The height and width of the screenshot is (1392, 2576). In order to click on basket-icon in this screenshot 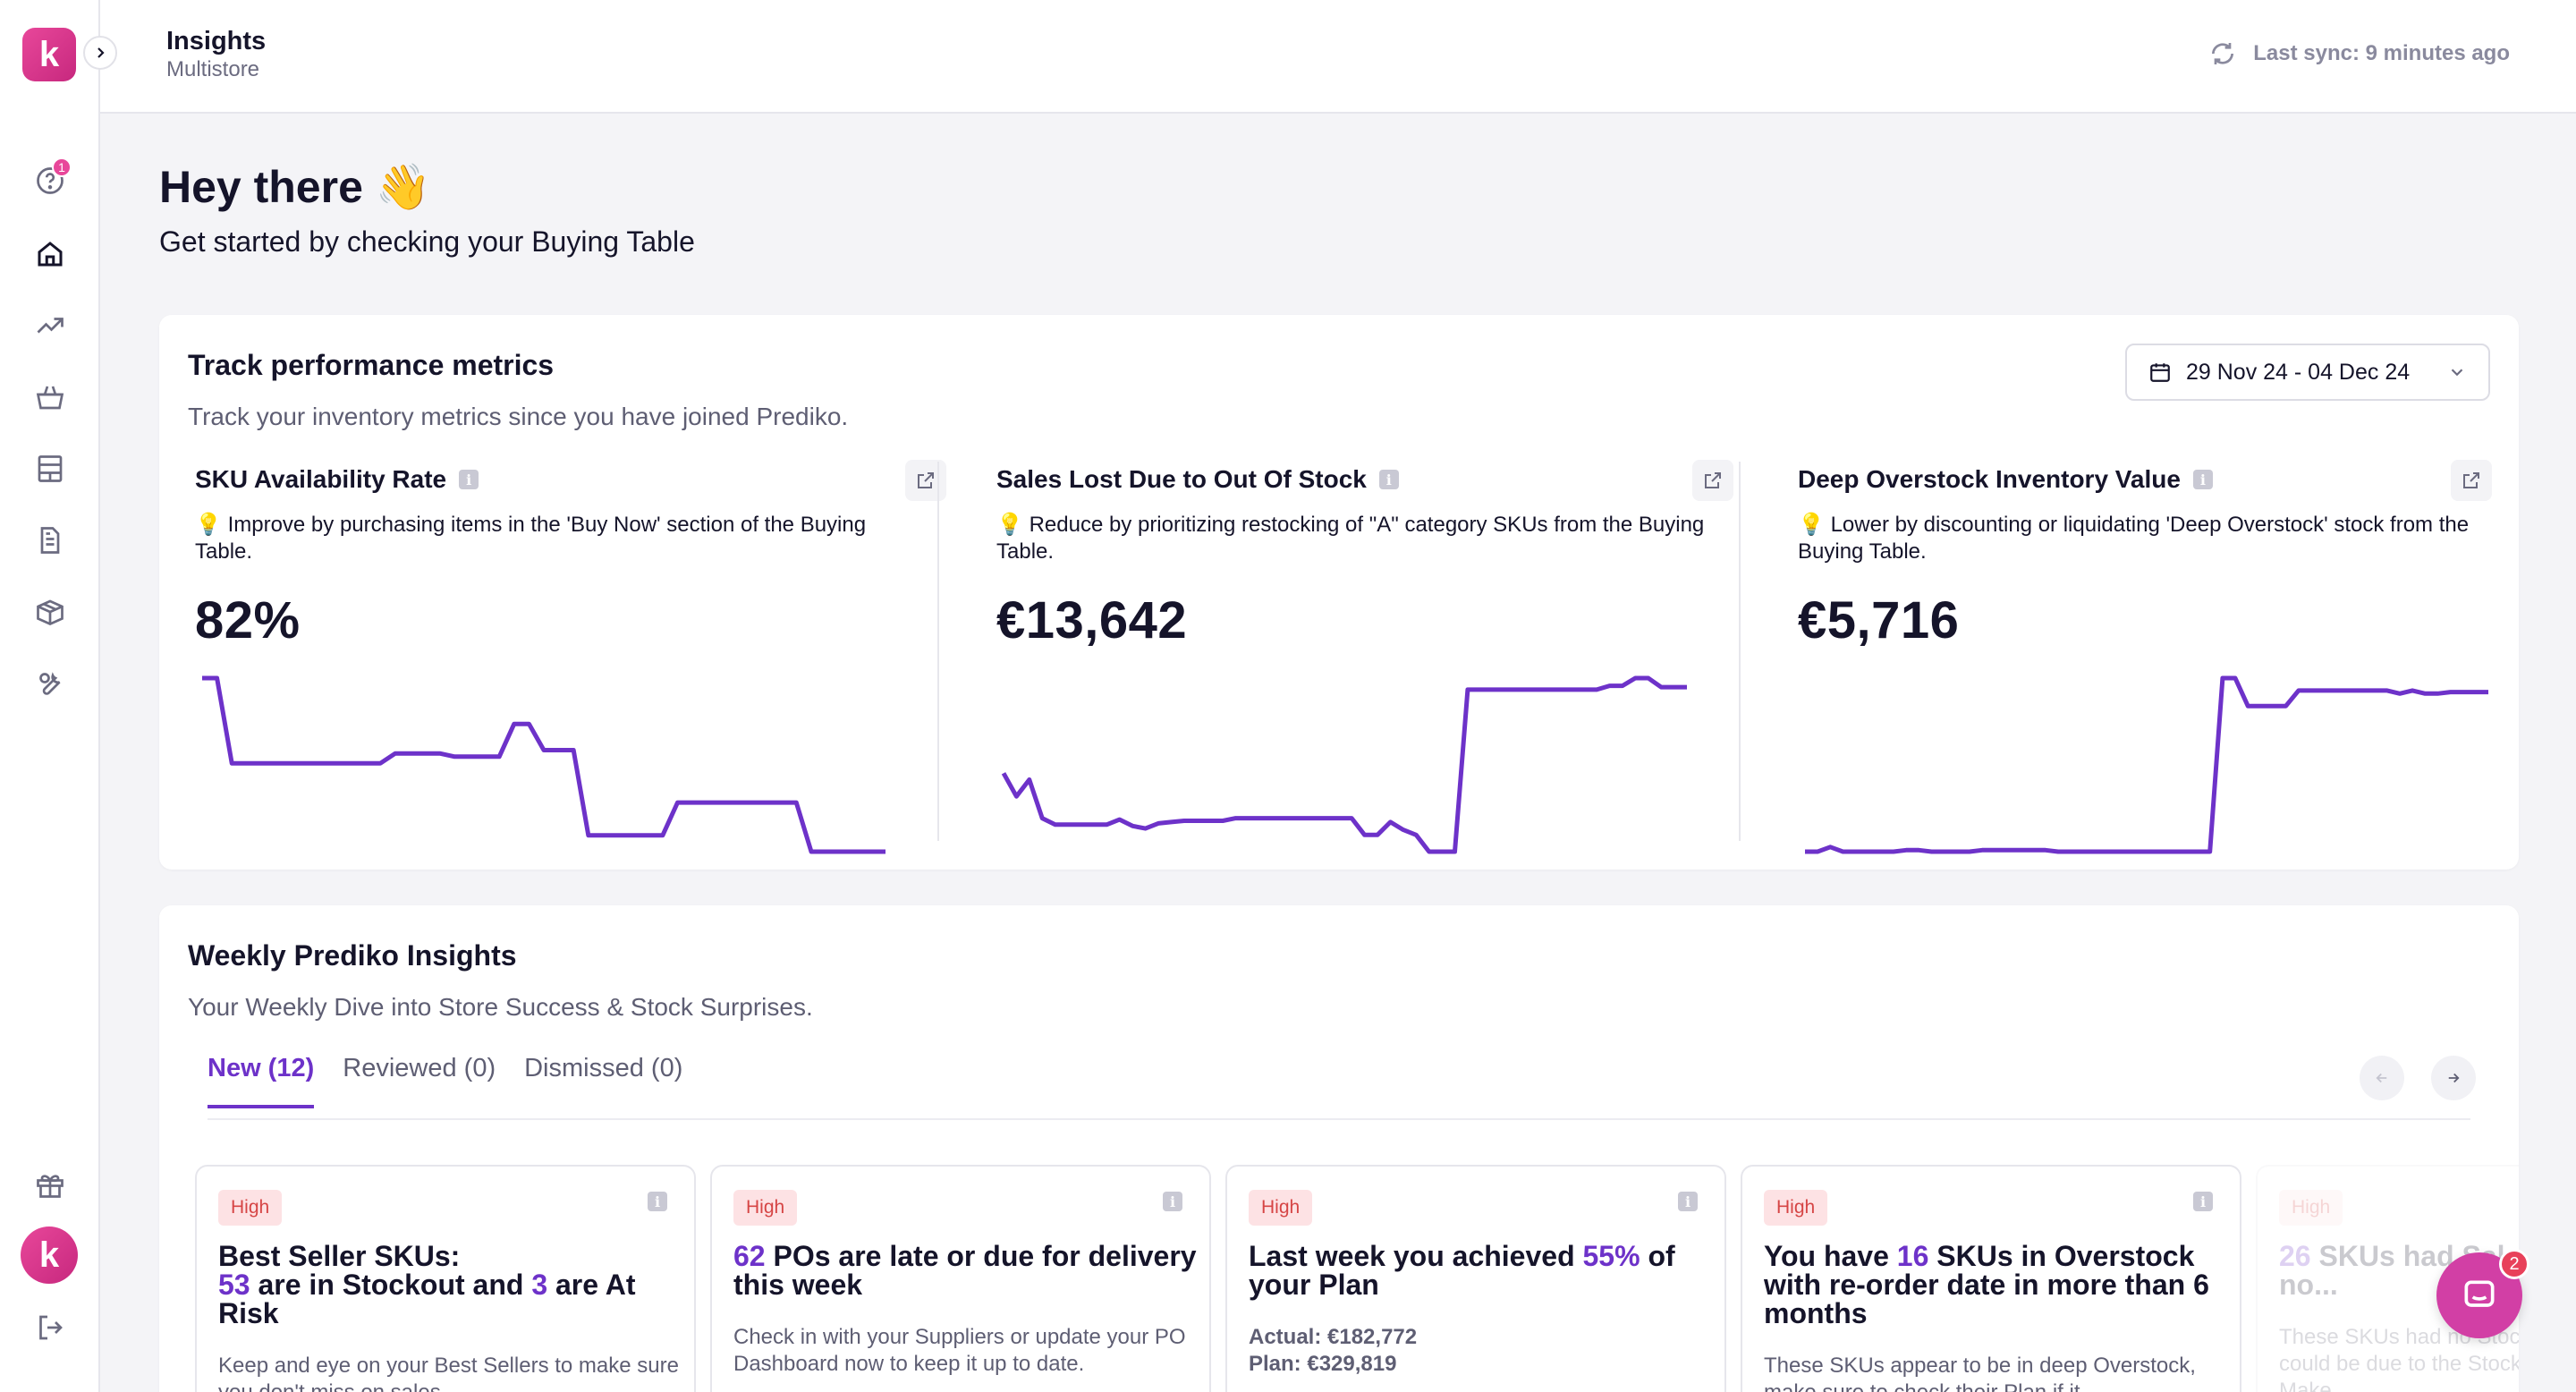, I will do `click(50, 397)`.